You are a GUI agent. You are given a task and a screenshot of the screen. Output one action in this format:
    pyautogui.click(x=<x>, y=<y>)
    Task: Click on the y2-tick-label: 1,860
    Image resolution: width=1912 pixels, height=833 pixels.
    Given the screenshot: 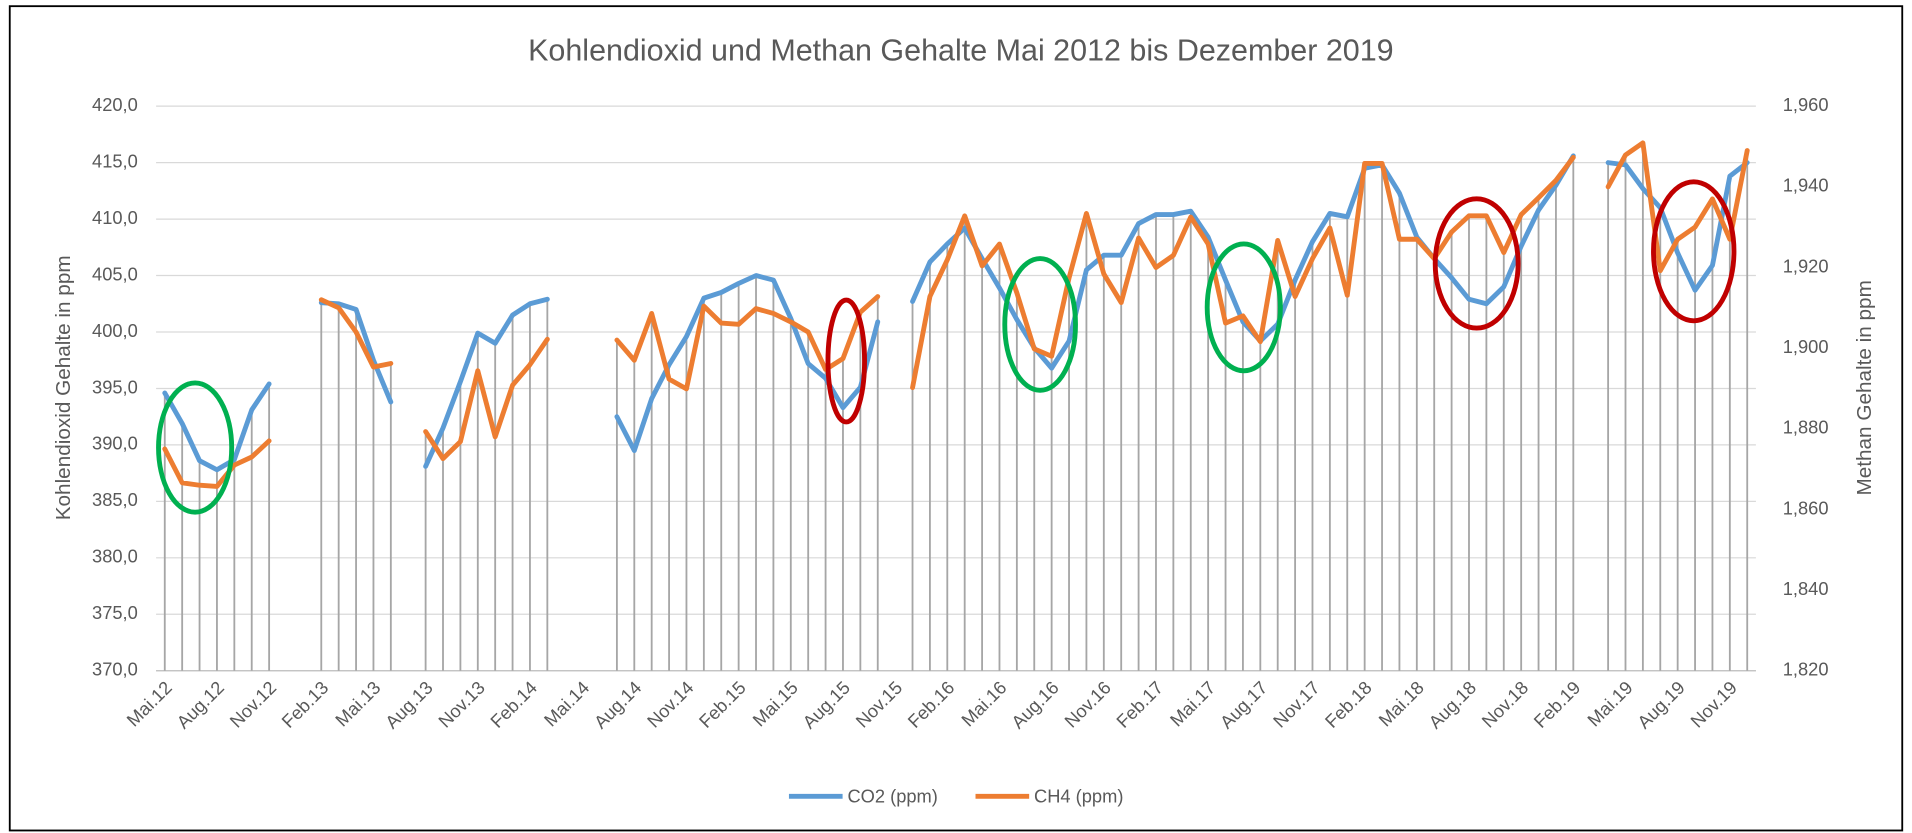 What is the action you would take?
    pyautogui.click(x=1806, y=507)
    